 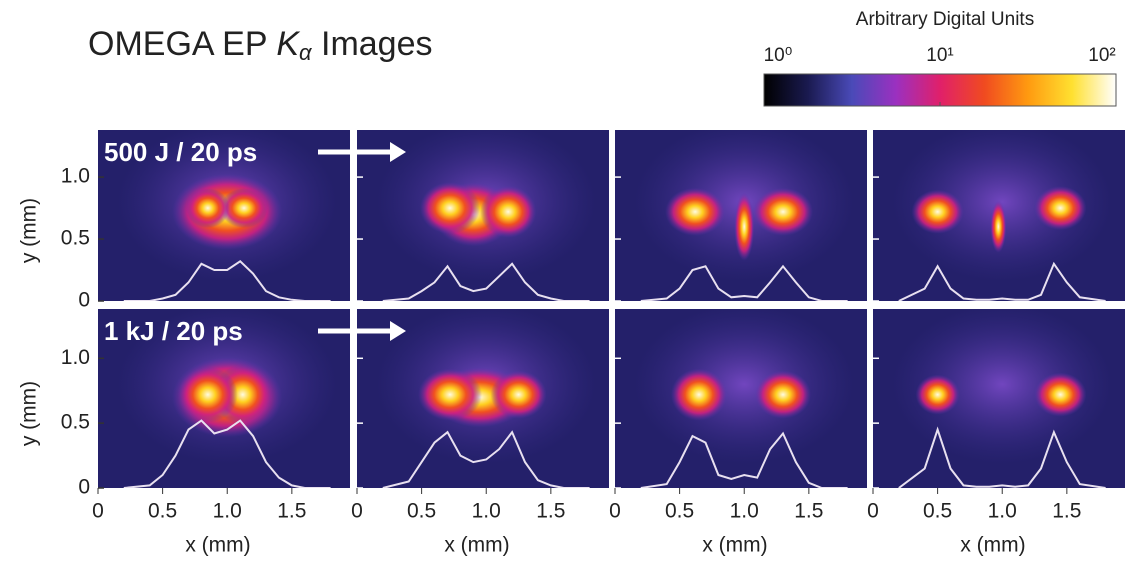 I want to click on title-part: OMEGA EP, so click(x=182, y=44).